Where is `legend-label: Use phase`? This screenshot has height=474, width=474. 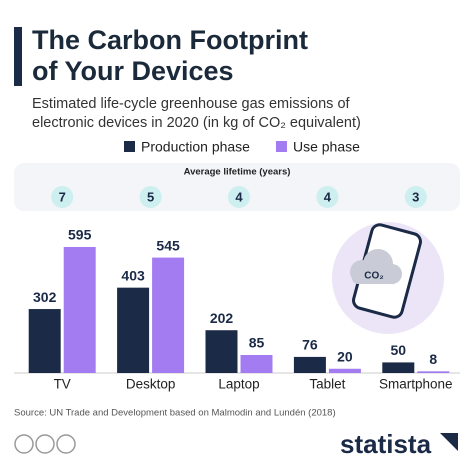 legend-label: Use phase is located at coordinates (326, 147).